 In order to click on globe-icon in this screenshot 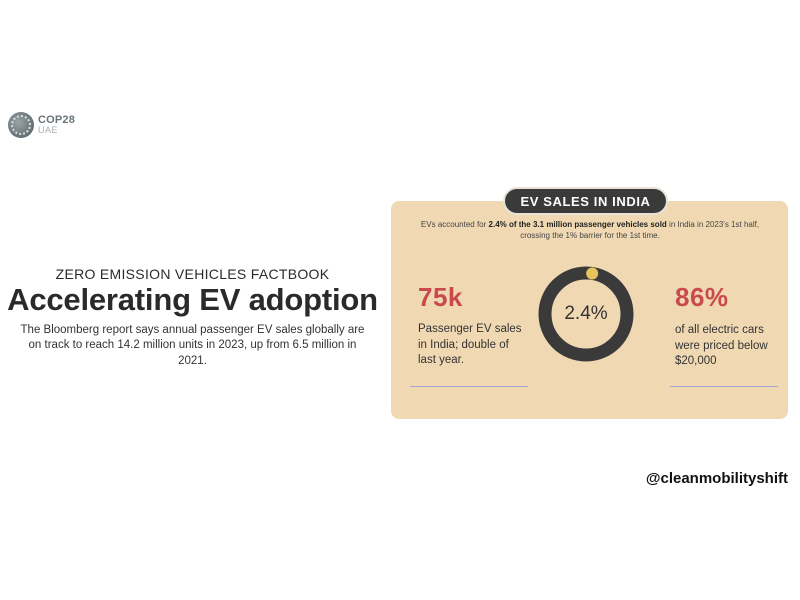, I will do `click(21, 125)`.